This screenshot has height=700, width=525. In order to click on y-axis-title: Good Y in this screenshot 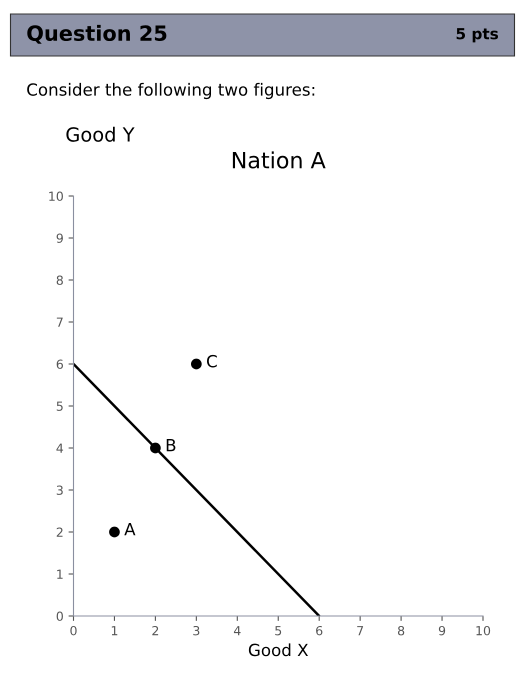, I will do `click(100, 134)`.